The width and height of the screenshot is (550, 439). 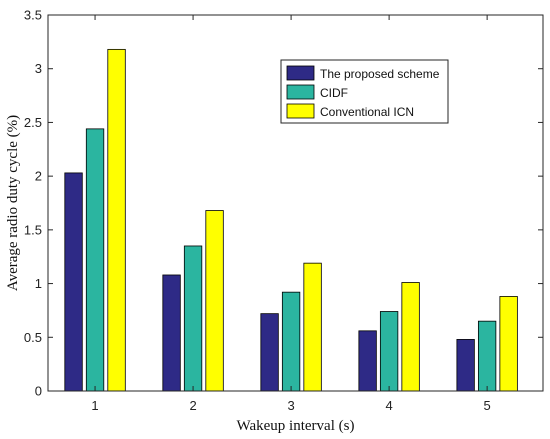 I want to click on y-tick-label: 2.5, so click(x=33, y=122).